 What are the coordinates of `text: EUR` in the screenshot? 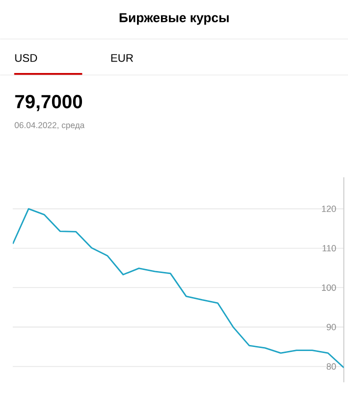 It's located at (122, 58).